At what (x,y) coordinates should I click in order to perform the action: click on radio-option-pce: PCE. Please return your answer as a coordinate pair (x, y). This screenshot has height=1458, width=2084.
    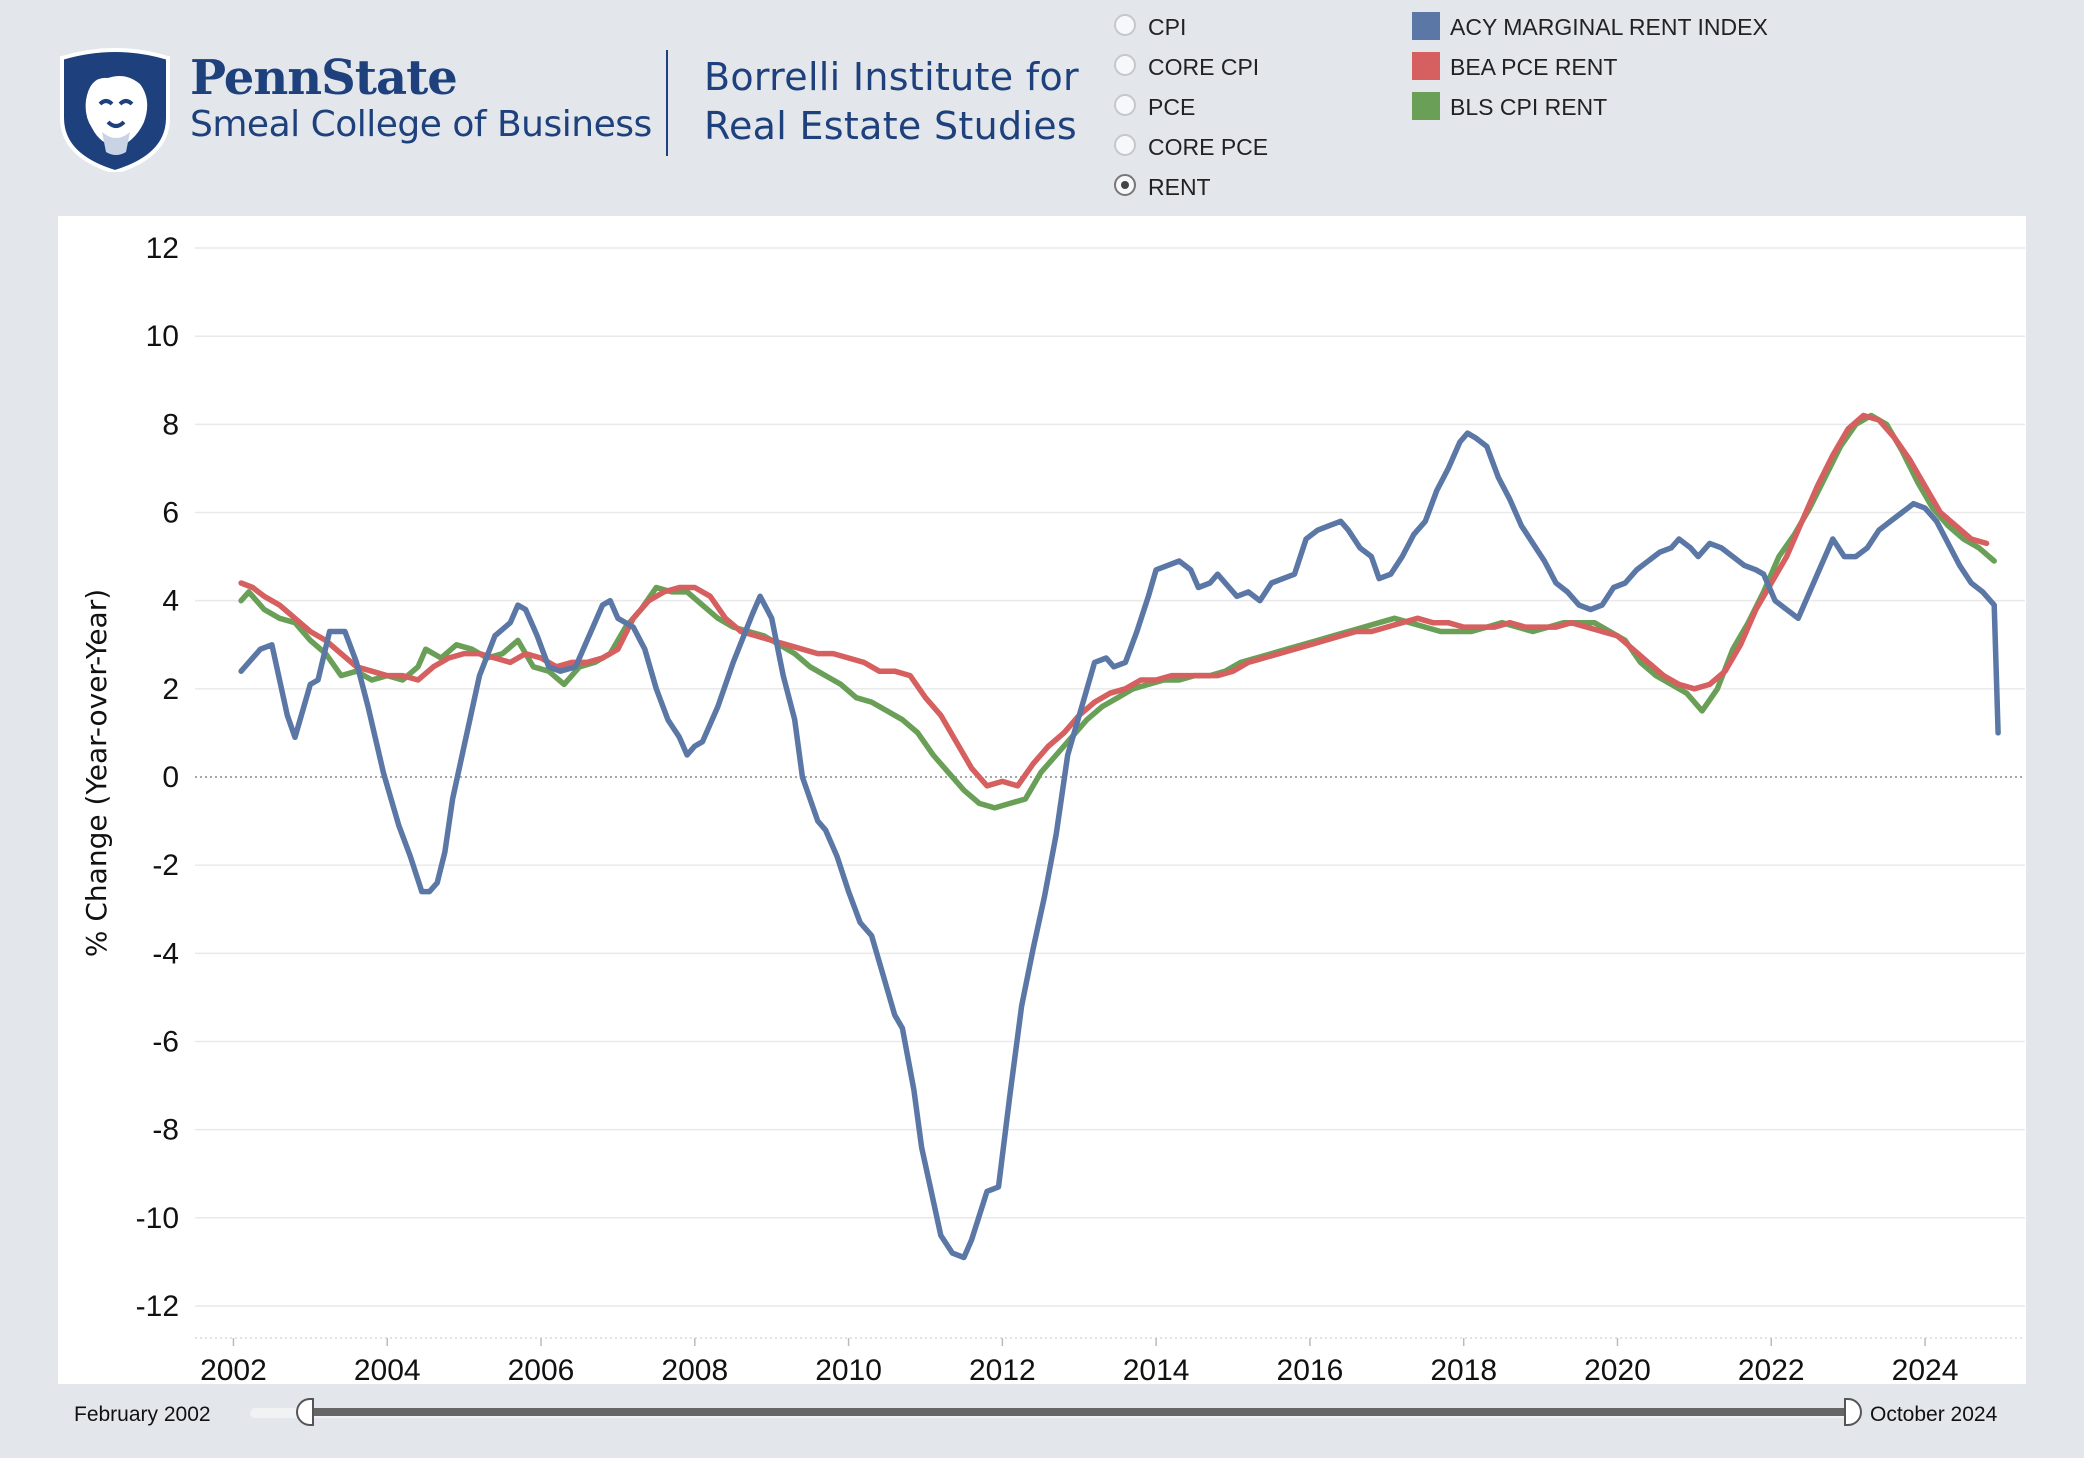
    Looking at the image, I should click on (1224, 110).